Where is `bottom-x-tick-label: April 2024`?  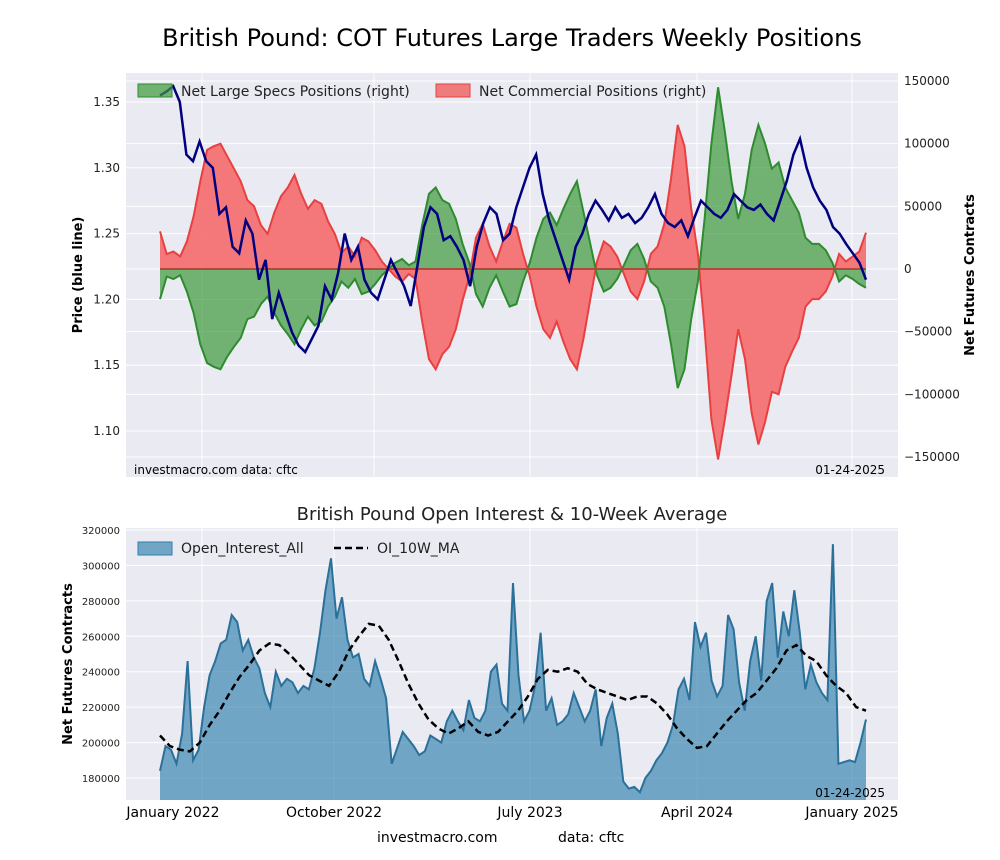
bottom-x-tick-label: April 2024 is located at coordinates (697, 813).